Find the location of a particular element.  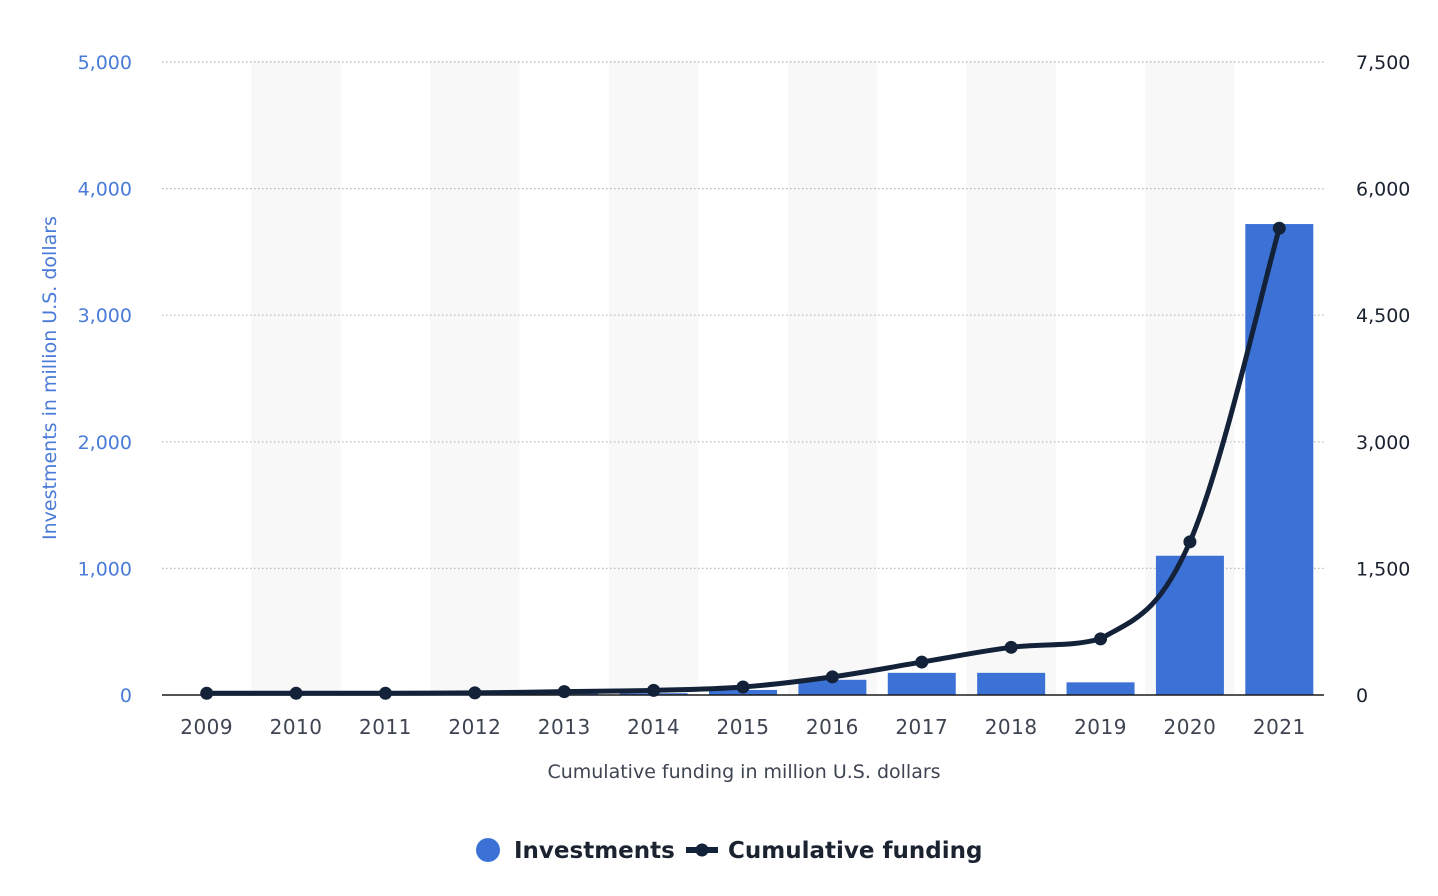

left-tick-label: 1,000 is located at coordinates (105, 569).